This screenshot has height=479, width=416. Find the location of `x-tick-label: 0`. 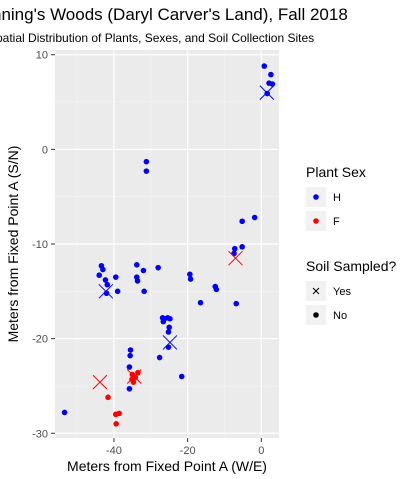

x-tick-label: 0 is located at coordinates (261, 451).